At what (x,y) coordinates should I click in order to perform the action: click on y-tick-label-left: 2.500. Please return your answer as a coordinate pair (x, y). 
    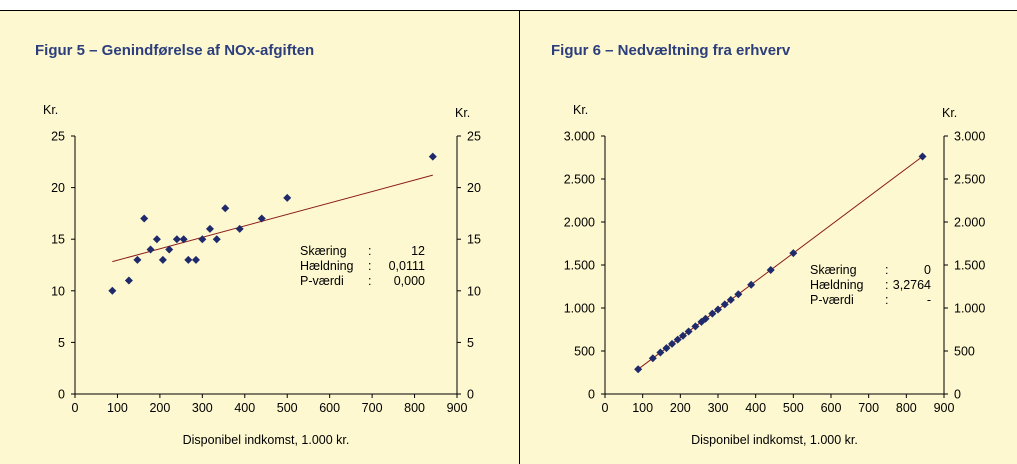
    Looking at the image, I should click on (579, 180).